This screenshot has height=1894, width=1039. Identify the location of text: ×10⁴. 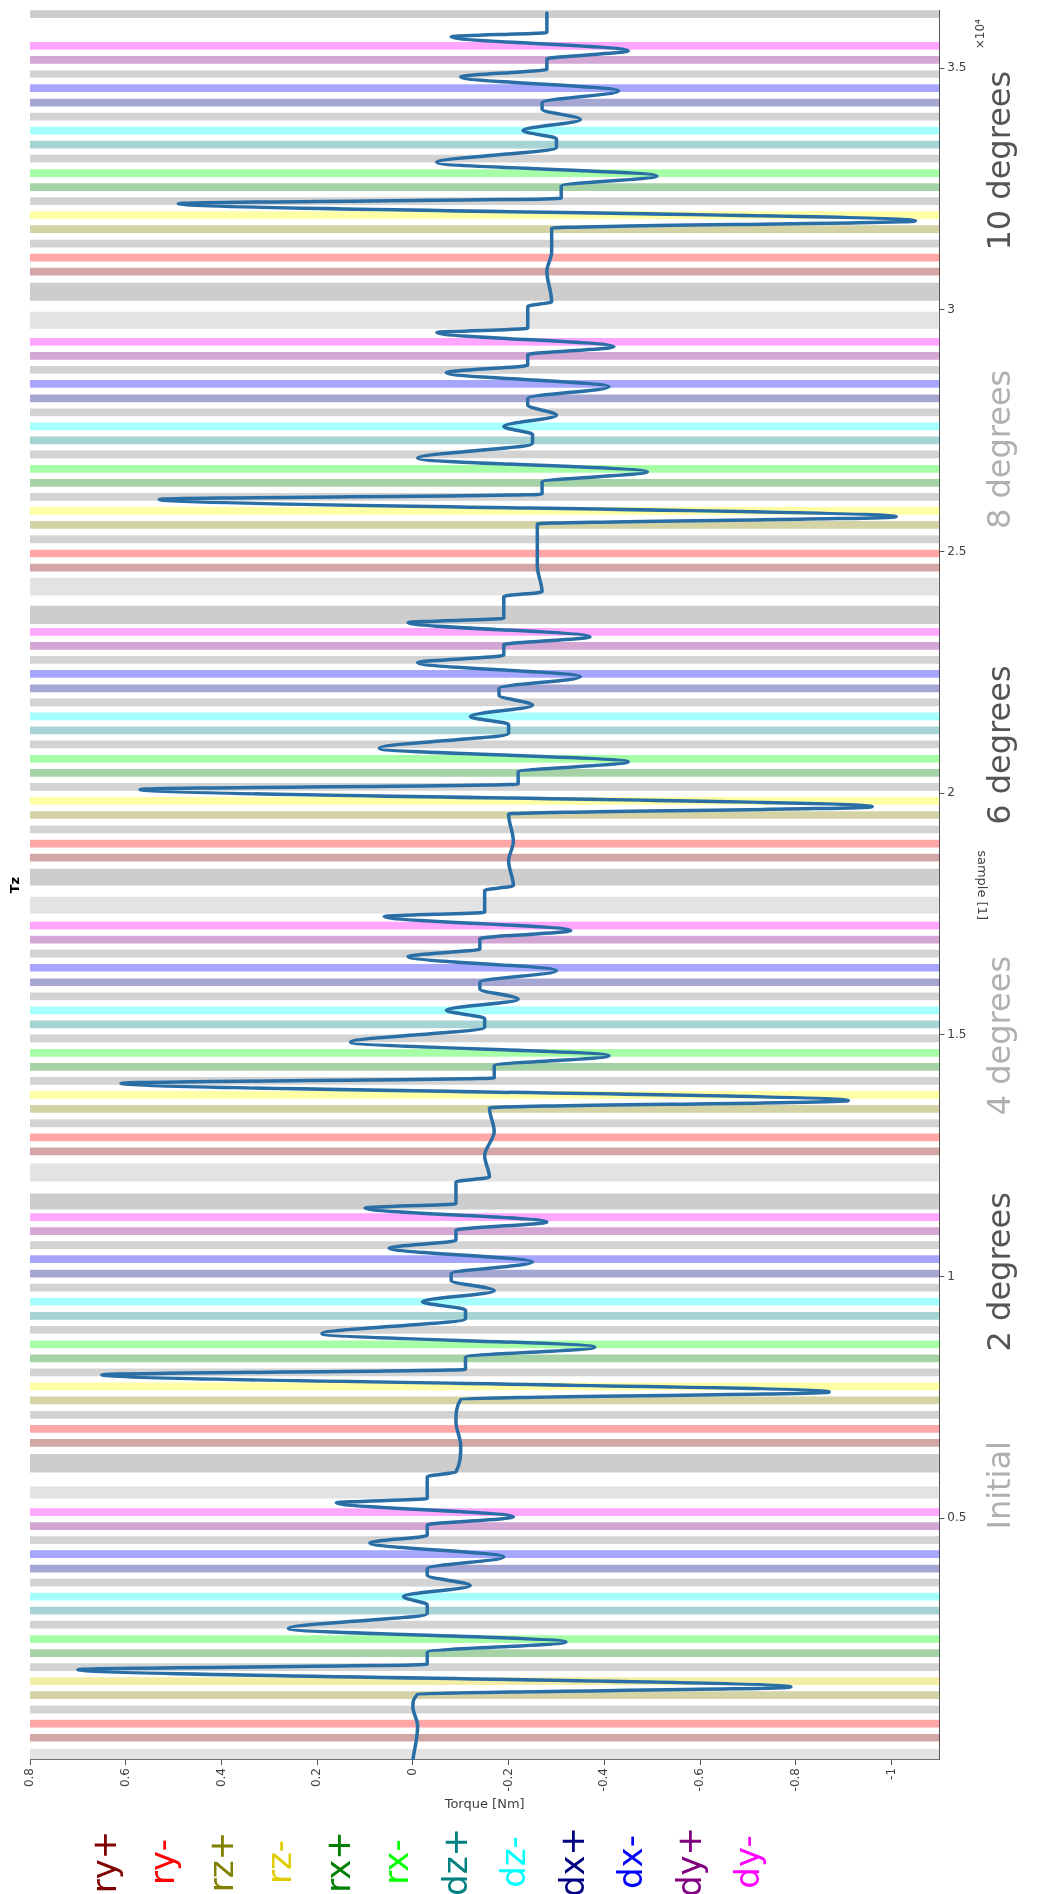
(980, 34).